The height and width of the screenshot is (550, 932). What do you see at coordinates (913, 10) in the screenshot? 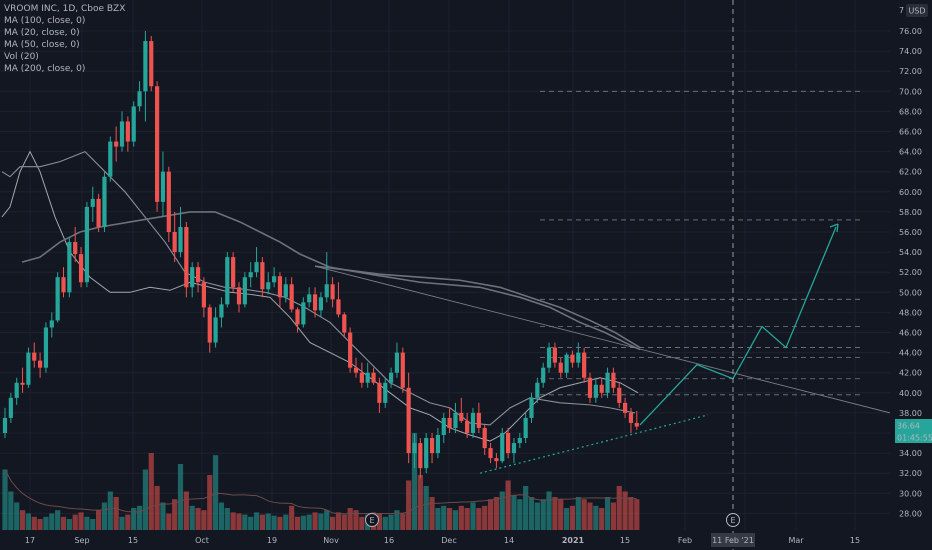
I see `currency-label: 7 USD` at bounding box center [913, 10].